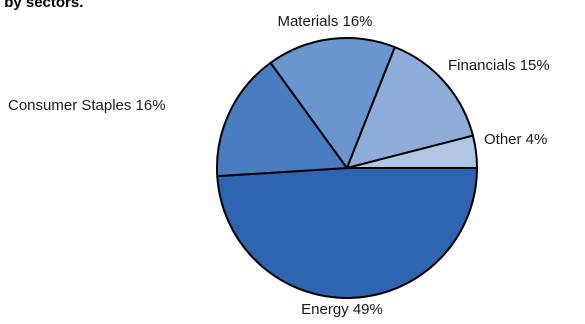  I want to click on label-other: Other 4%, so click(515, 139).